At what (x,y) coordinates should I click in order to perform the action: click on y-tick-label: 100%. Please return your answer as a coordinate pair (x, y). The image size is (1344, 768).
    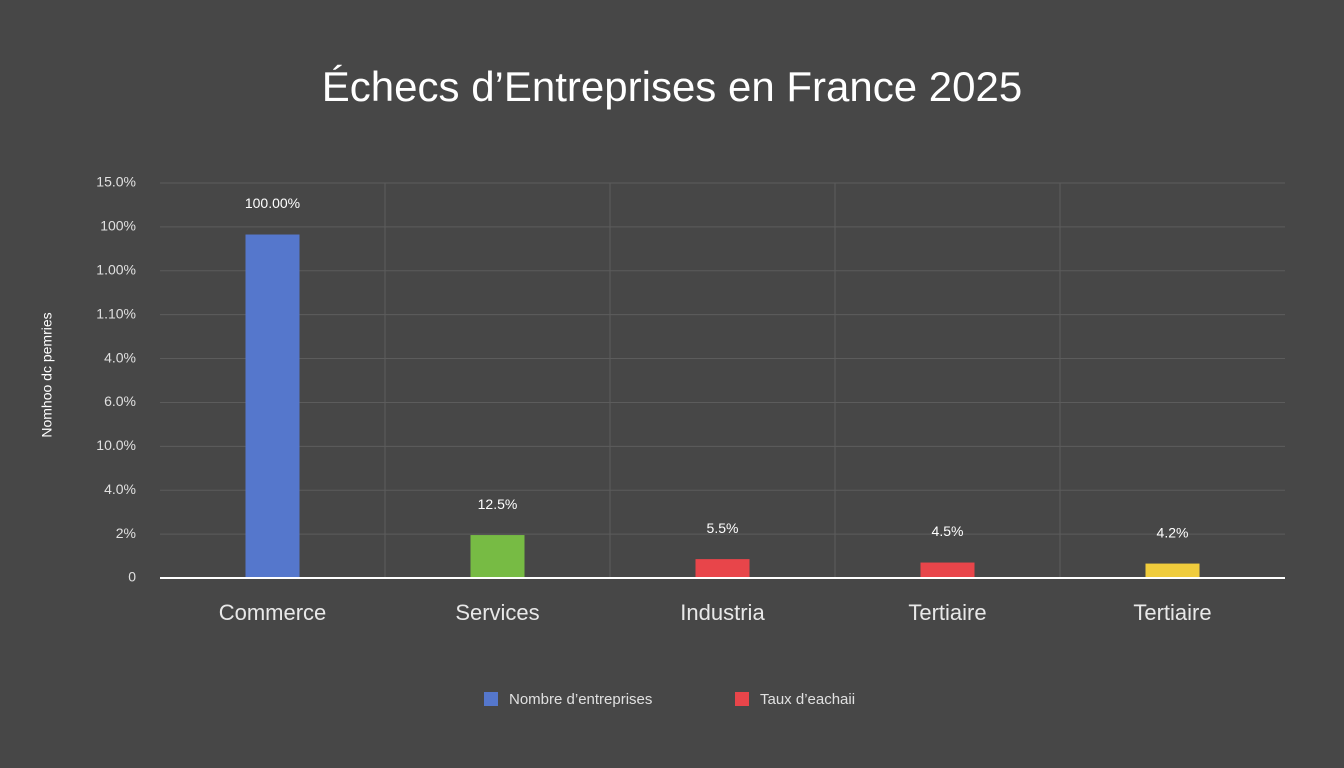
    Looking at the image, I should click on (118, 226).